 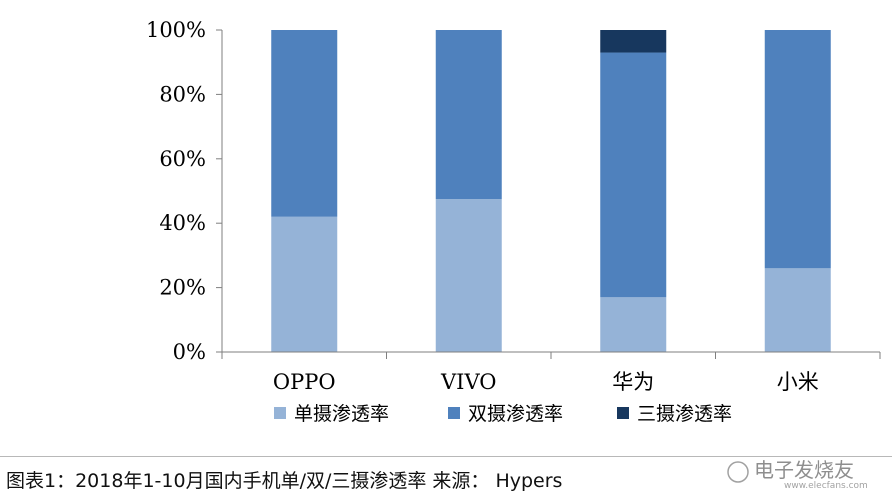 What do you see at coordinates (176, 30) in the screenshot?
I see `y-tick-label: 100%` at bounding box center [176, 30].